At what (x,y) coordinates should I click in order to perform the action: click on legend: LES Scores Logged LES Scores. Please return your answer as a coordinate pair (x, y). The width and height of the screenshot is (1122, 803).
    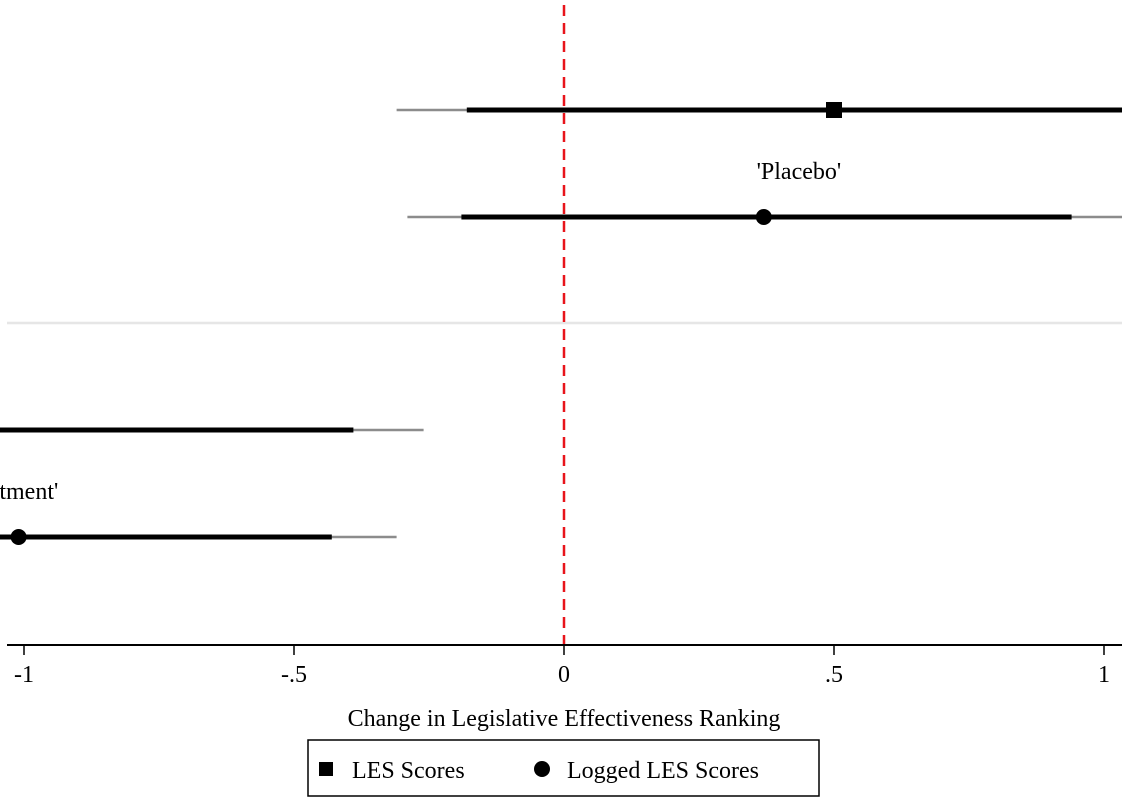
    Looking at the image, I should click on (563, 768).